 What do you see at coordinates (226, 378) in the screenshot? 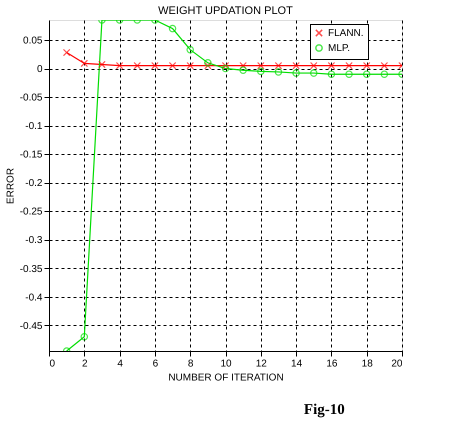
I see `x-axis-title: NUMBER OF ITERATION` at bounding box center [226, 378].